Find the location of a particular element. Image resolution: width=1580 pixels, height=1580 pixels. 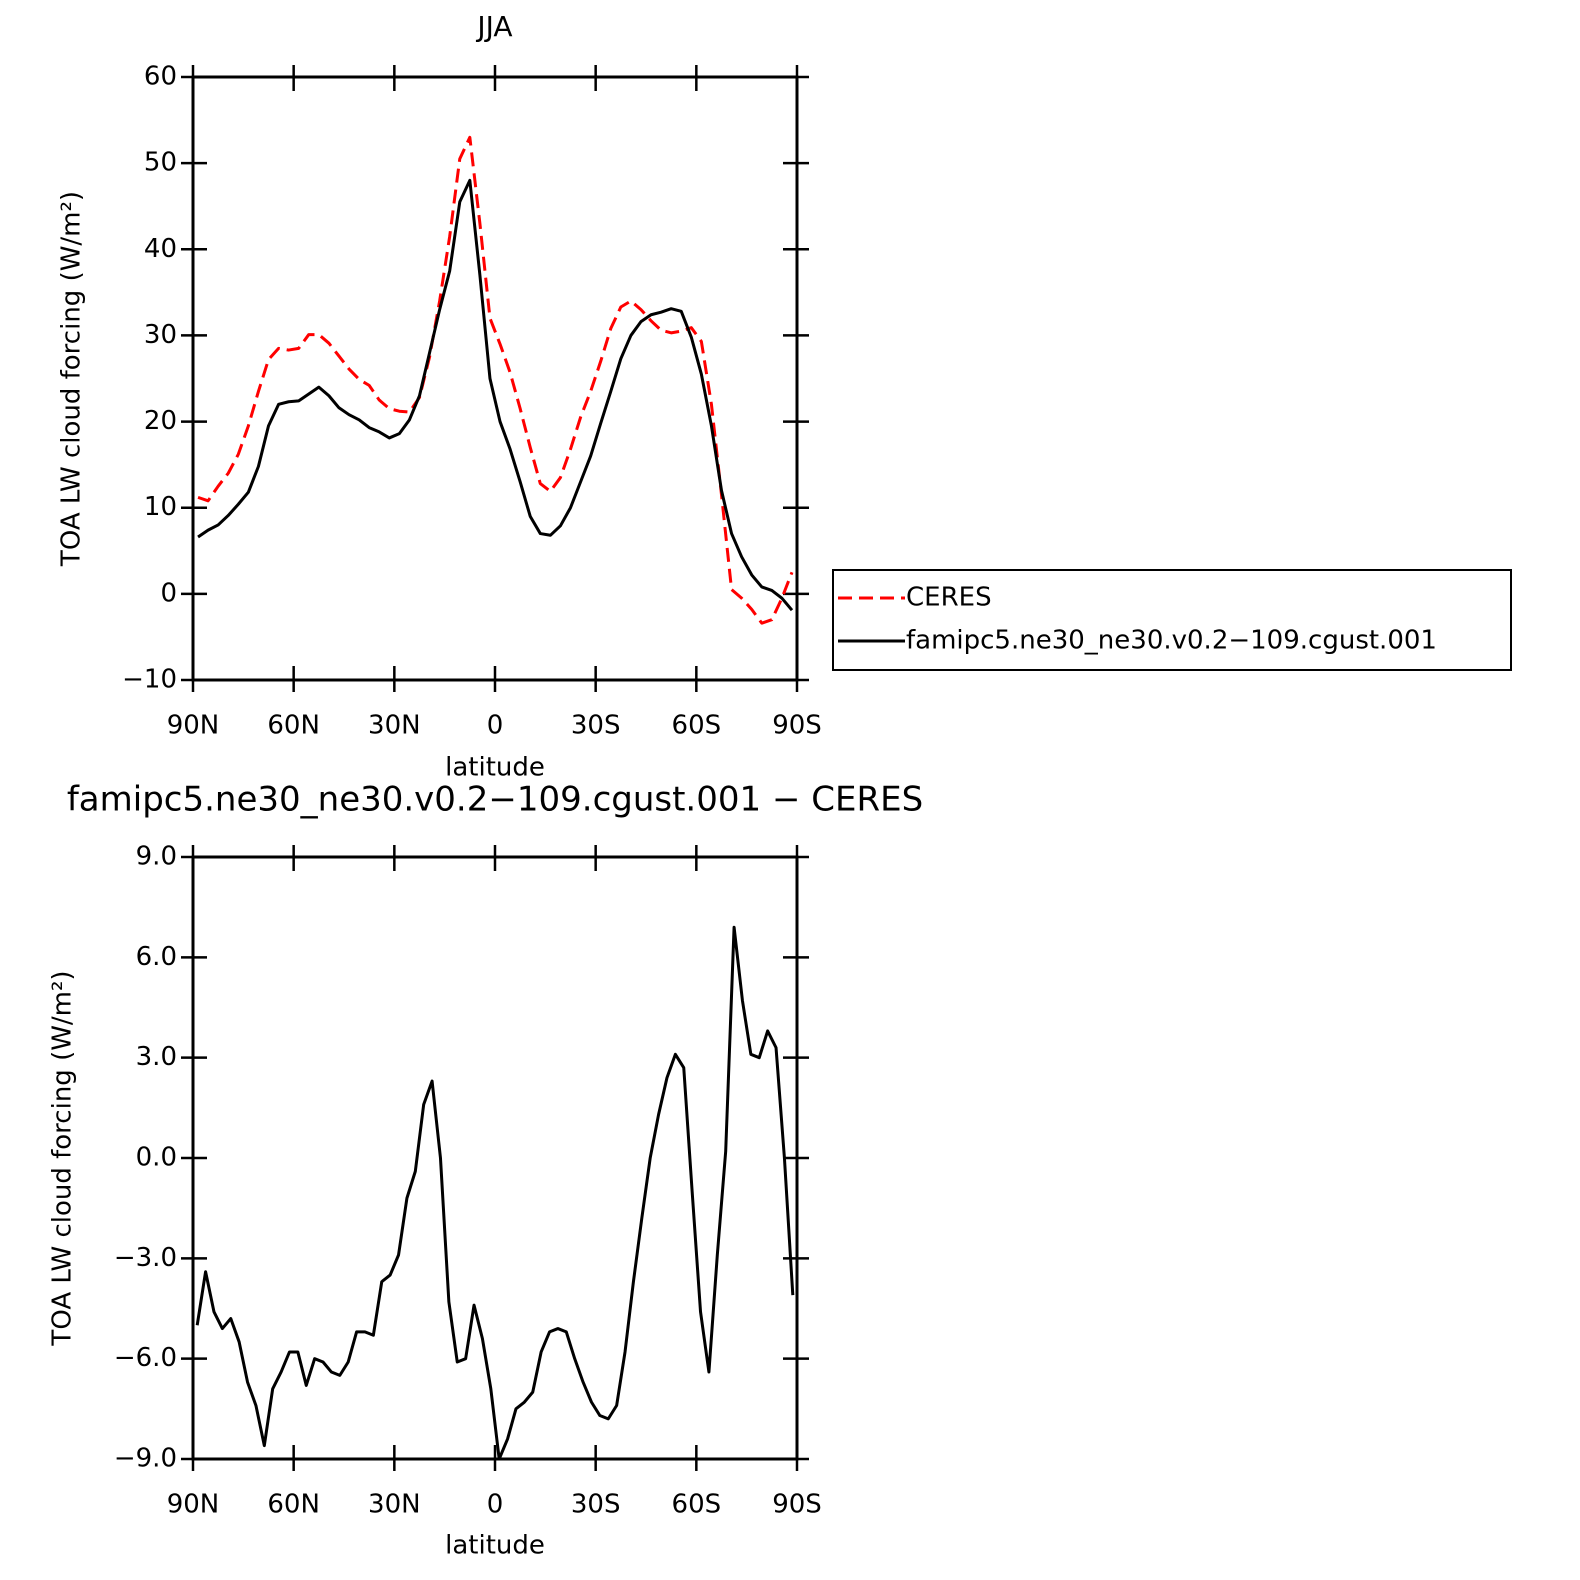

y-tick-label: −10 is located at coordinates (149, 680).